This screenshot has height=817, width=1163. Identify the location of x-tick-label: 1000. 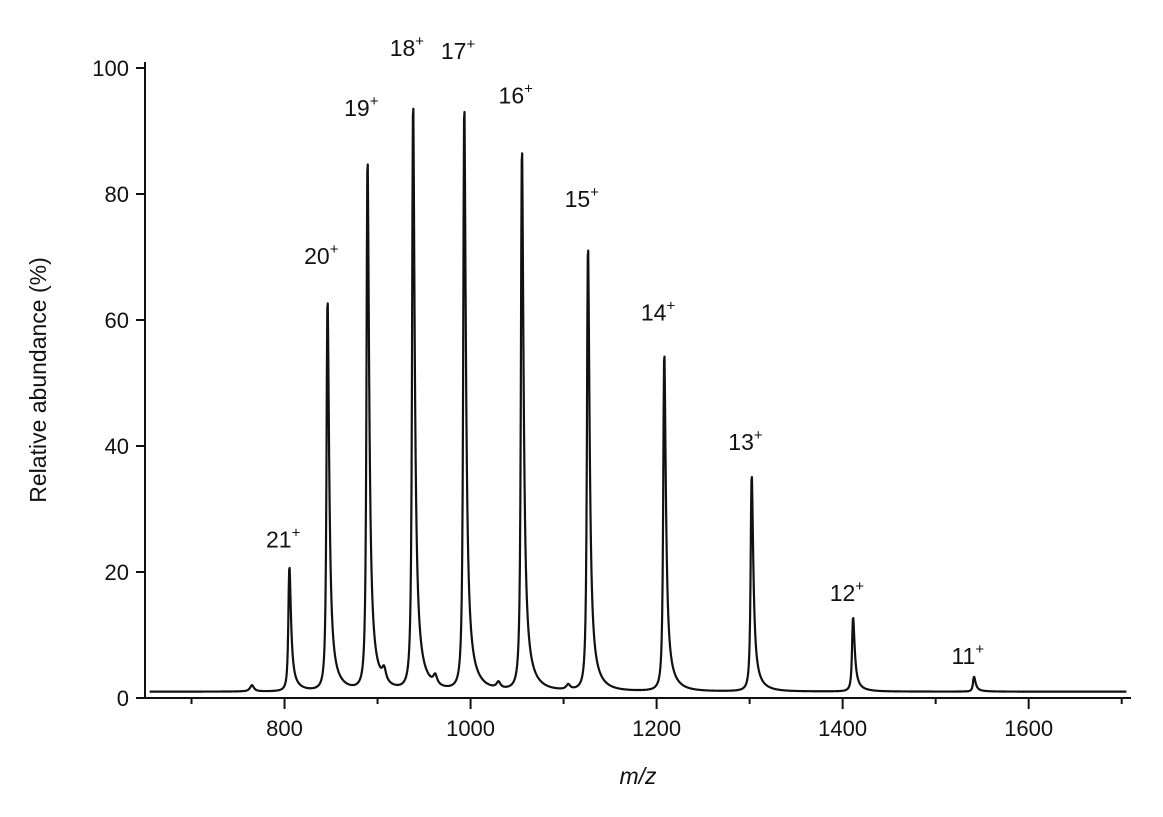
(470, 728).